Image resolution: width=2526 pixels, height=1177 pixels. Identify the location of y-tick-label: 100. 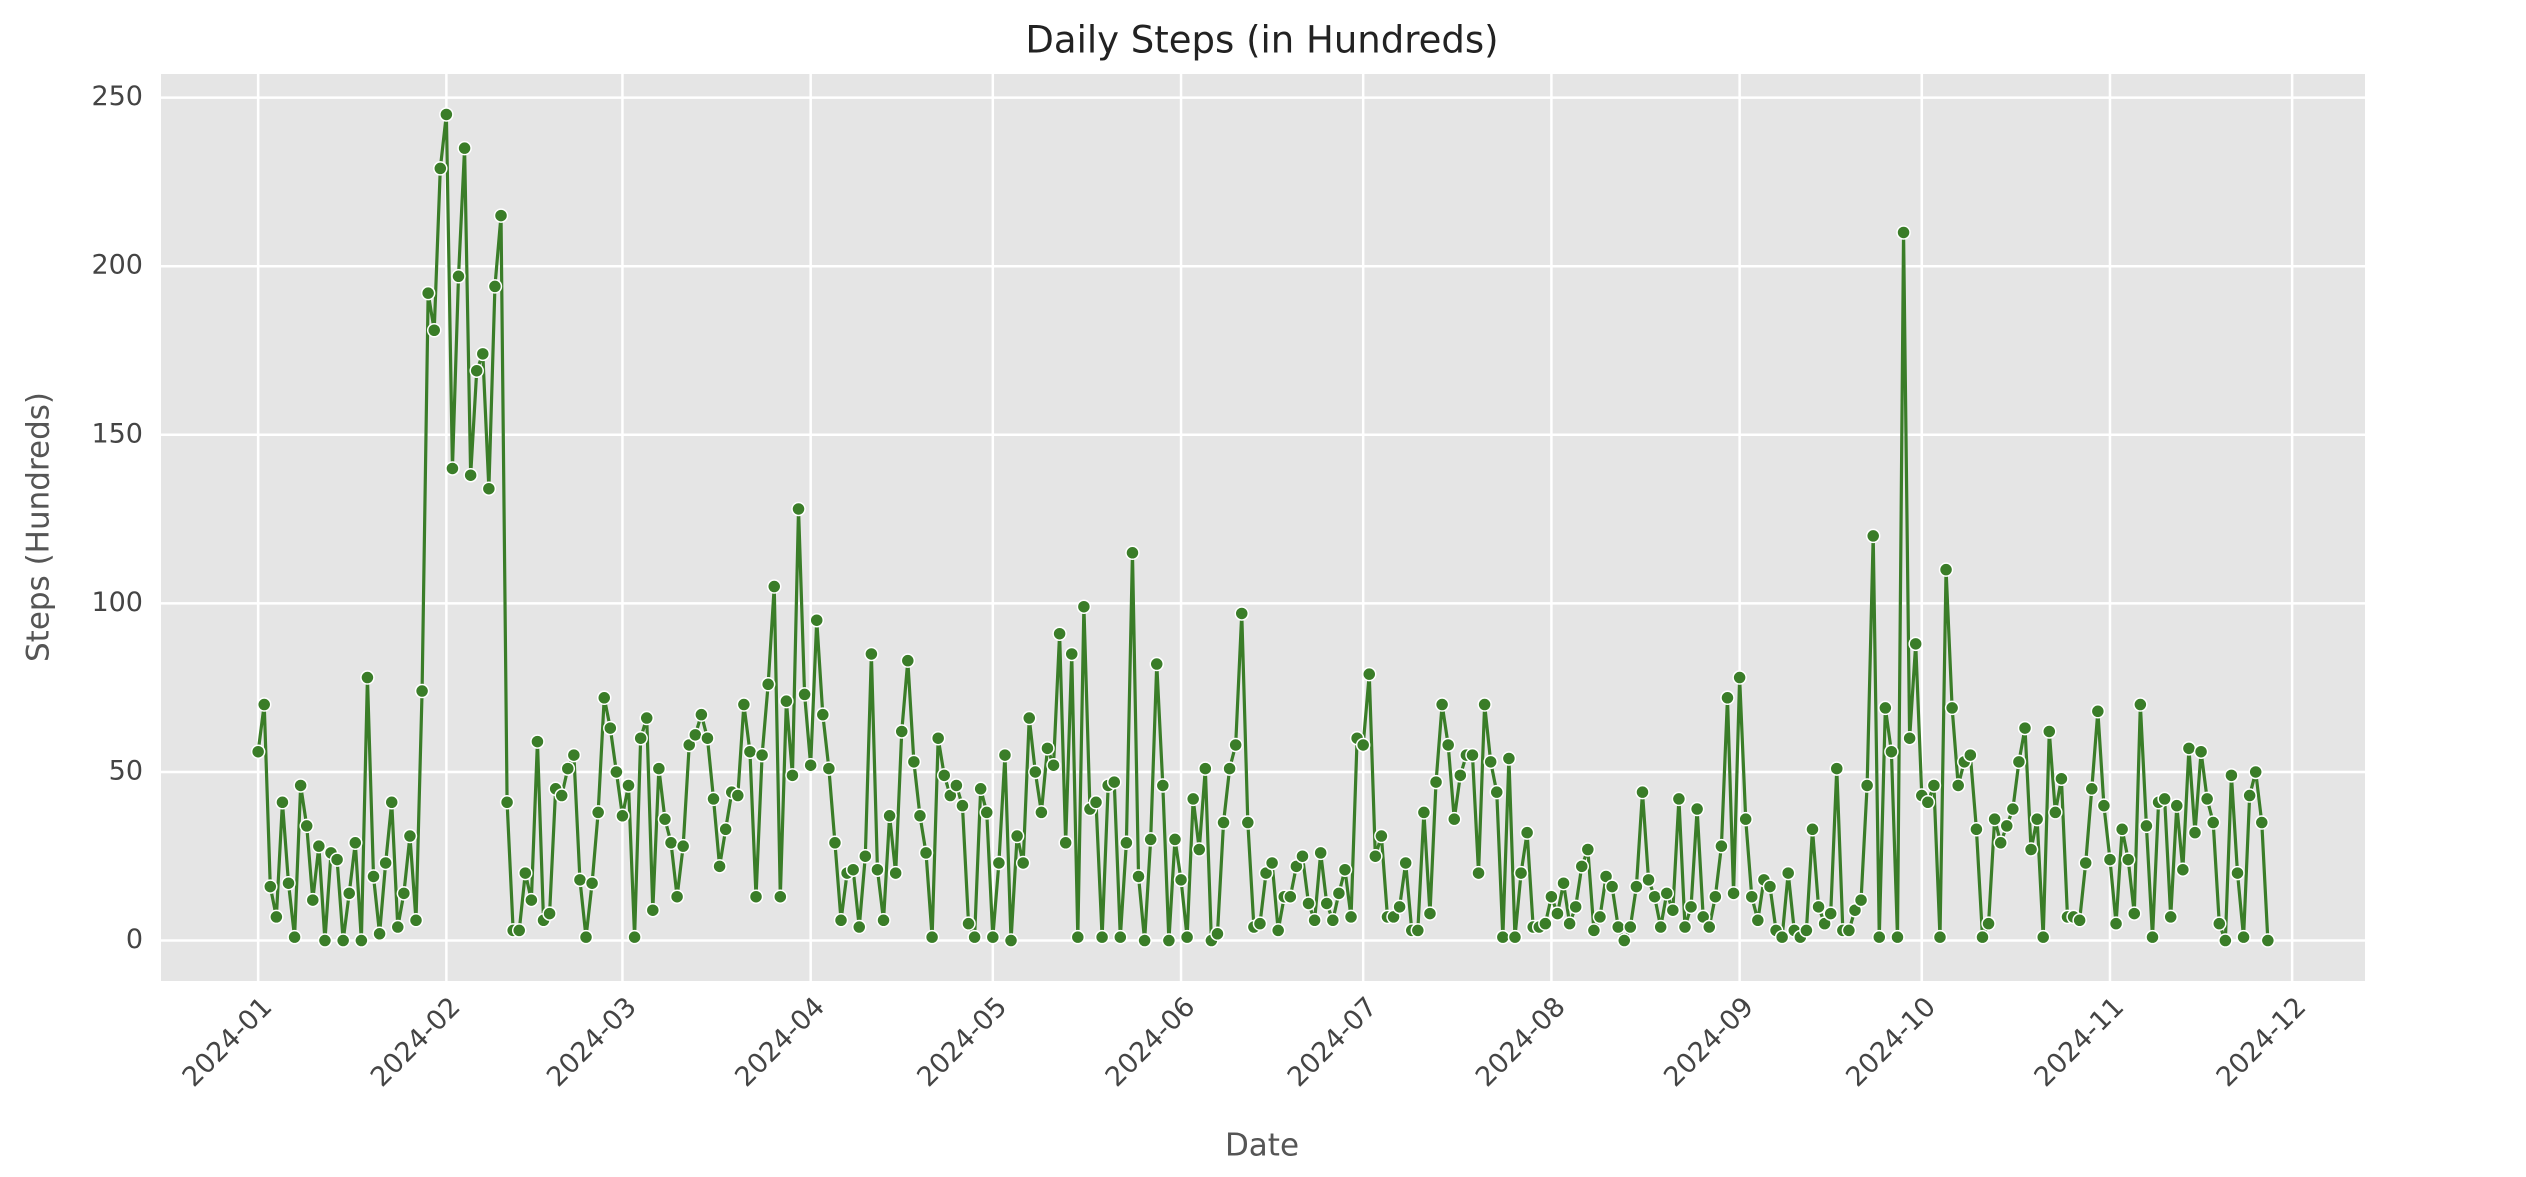
(117, 602).